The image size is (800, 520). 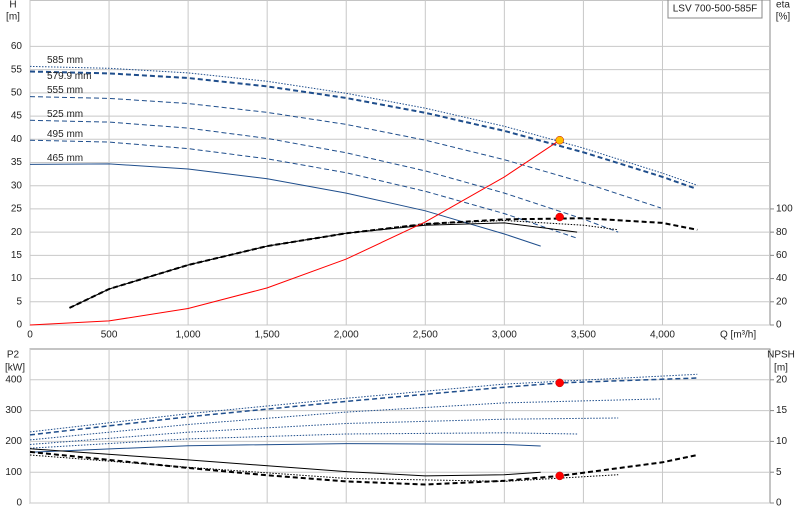 What do you see at coordinates (17, 255) in the screenshot?
I see `y-tick-label: 15` at bounding box center [17, 255].